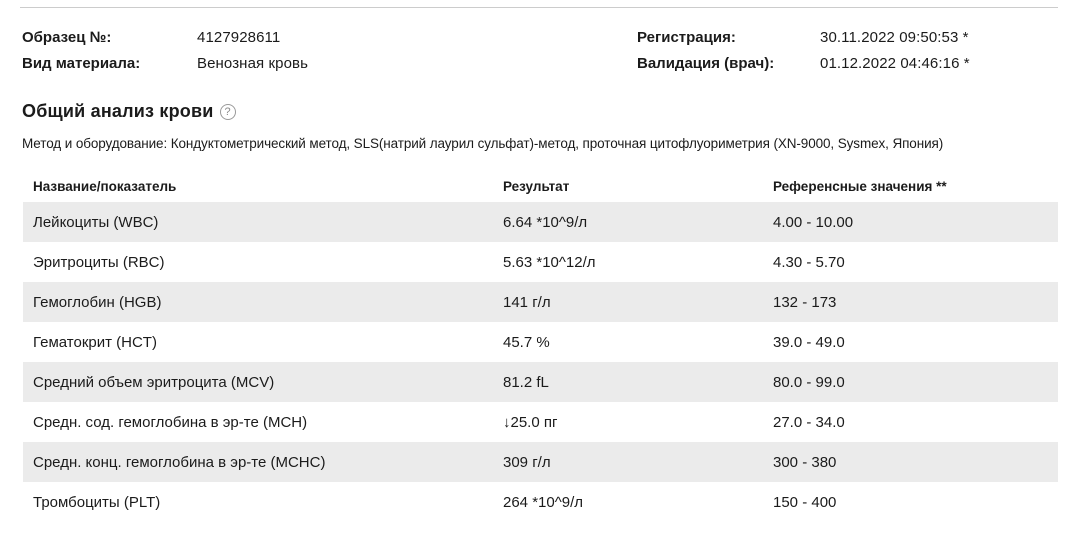 Image resolution: width=1080 pixels, height=537 pixels. What do you see at coordinates (706, 63) in the screenshot?
I see `validation-label: Валидация (врач):` at bounding box center [706, 63].